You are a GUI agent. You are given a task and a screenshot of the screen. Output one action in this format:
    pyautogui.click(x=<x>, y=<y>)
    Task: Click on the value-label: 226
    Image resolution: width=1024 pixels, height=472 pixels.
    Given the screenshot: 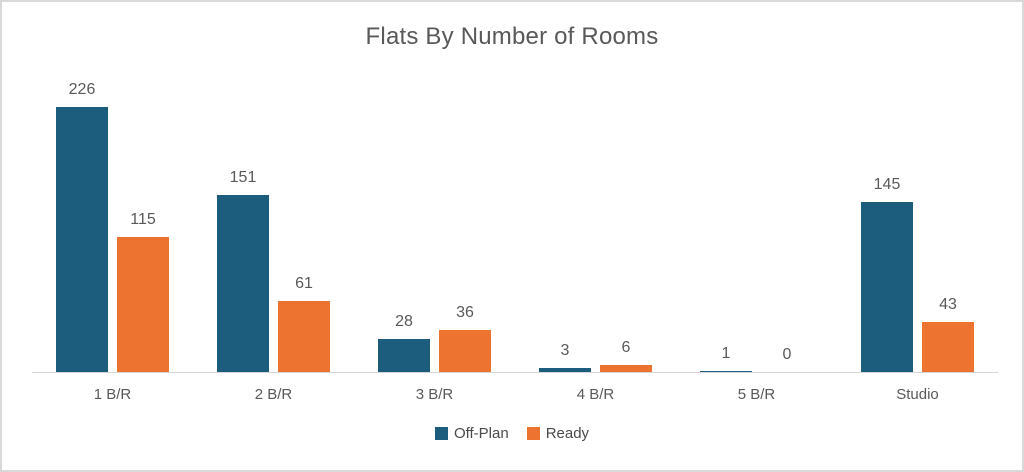 What is the action you would take?
    pyautogui.click(x=82, y=89)
    